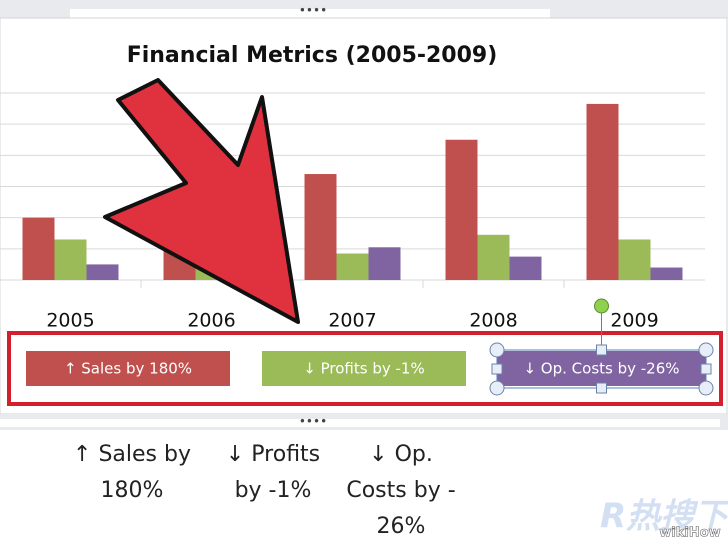  Describe the element at coordinates (312, 55) in the screenshot. I see `chart-title: Financial Metrics (2005-2009)` at that location.